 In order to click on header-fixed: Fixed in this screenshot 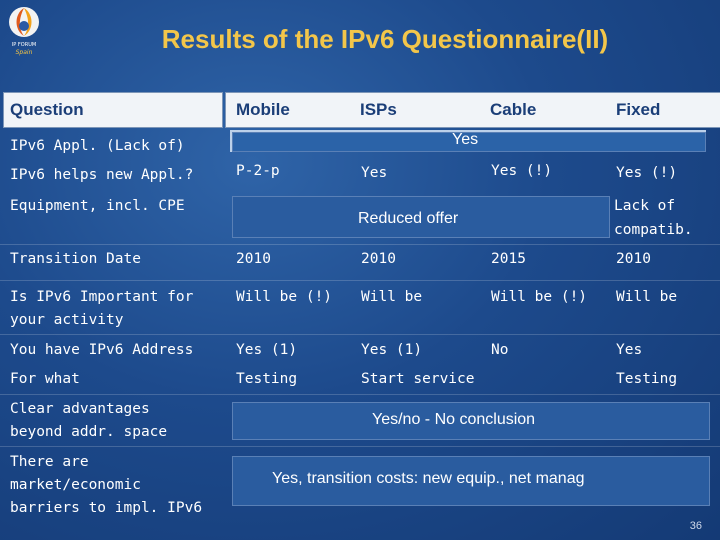, I will do `click(638, 109)`.